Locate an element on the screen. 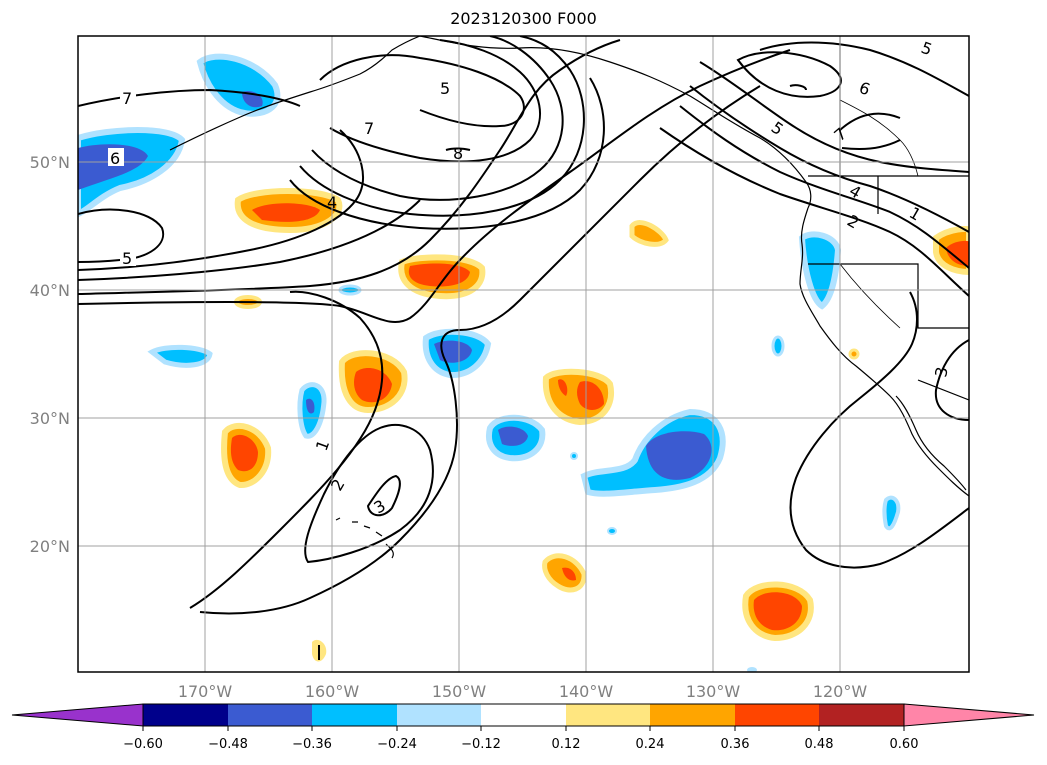  colorbar-ticks is located at coordinates (523, 728).